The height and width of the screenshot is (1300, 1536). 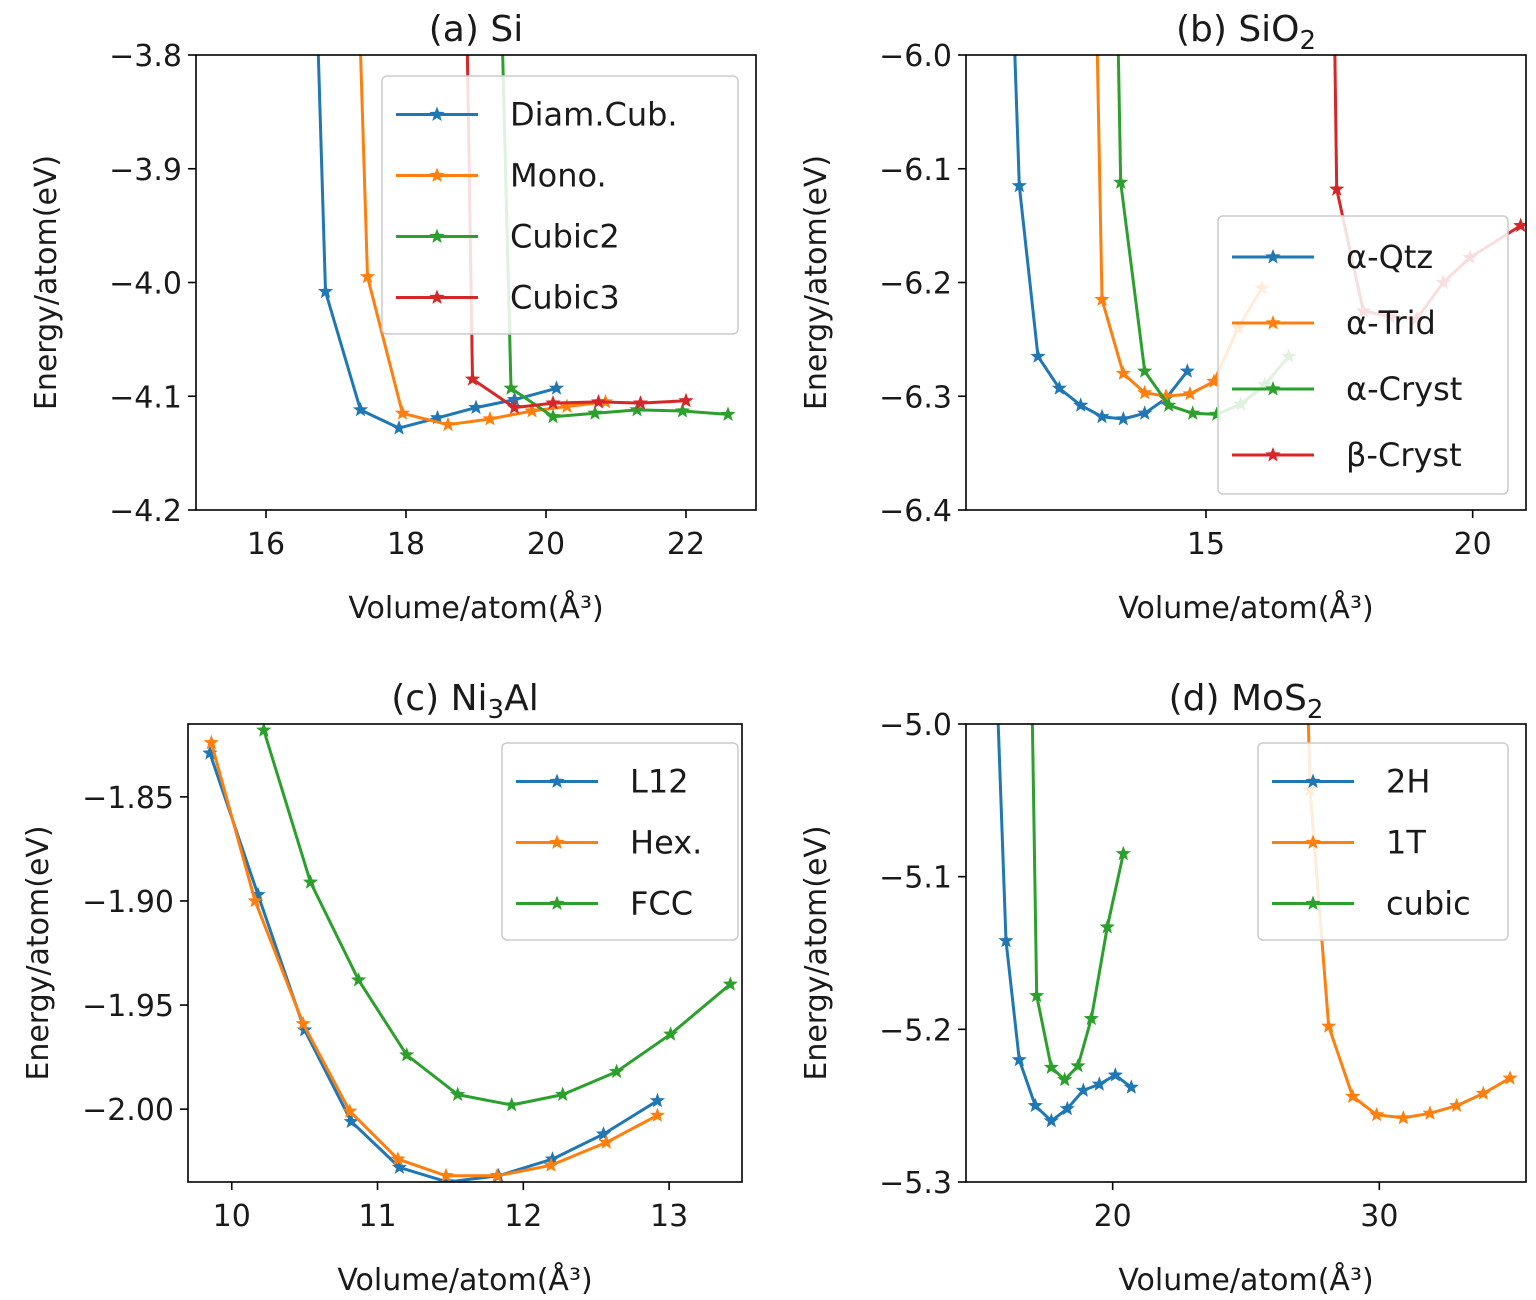 What do you see at coordinates (145, 397) in the screenshot?
I see `y-tick-label: −4.1` at bounding box center [145, 397].